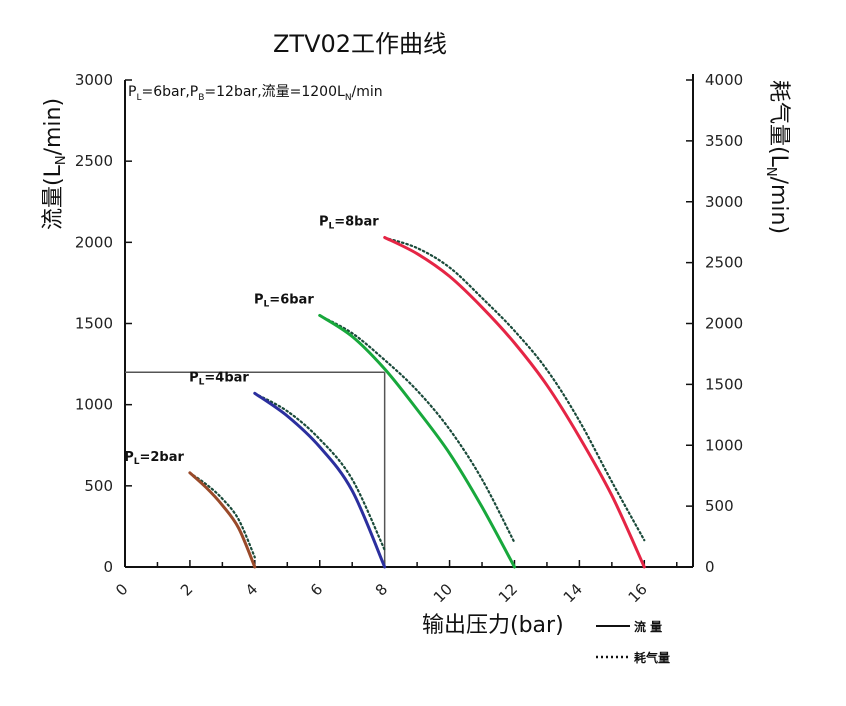  What do you see at coordinates (724, 384) in the screenshot?
I see `y-right-tick-label: 1500` at bounding box center [724, 384].